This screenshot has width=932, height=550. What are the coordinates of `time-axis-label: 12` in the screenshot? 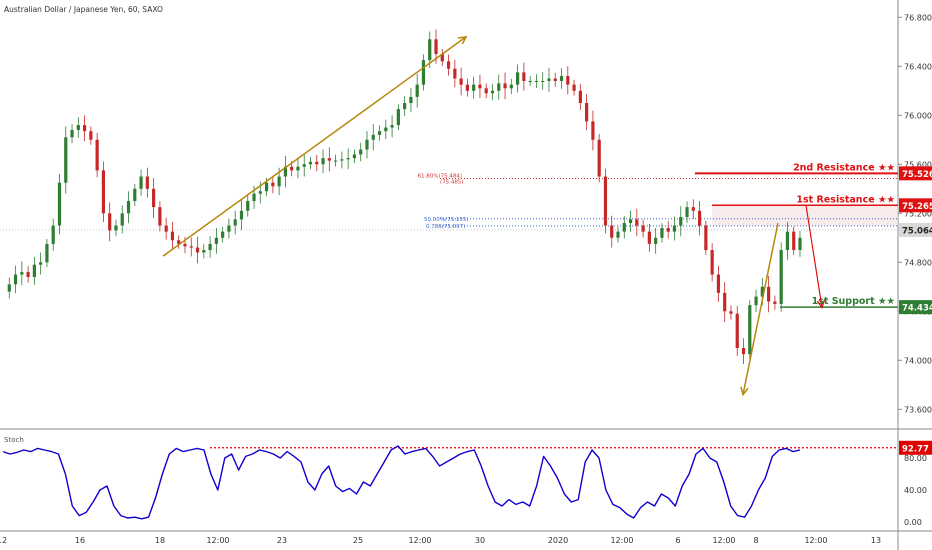 It's located at (3, 540).